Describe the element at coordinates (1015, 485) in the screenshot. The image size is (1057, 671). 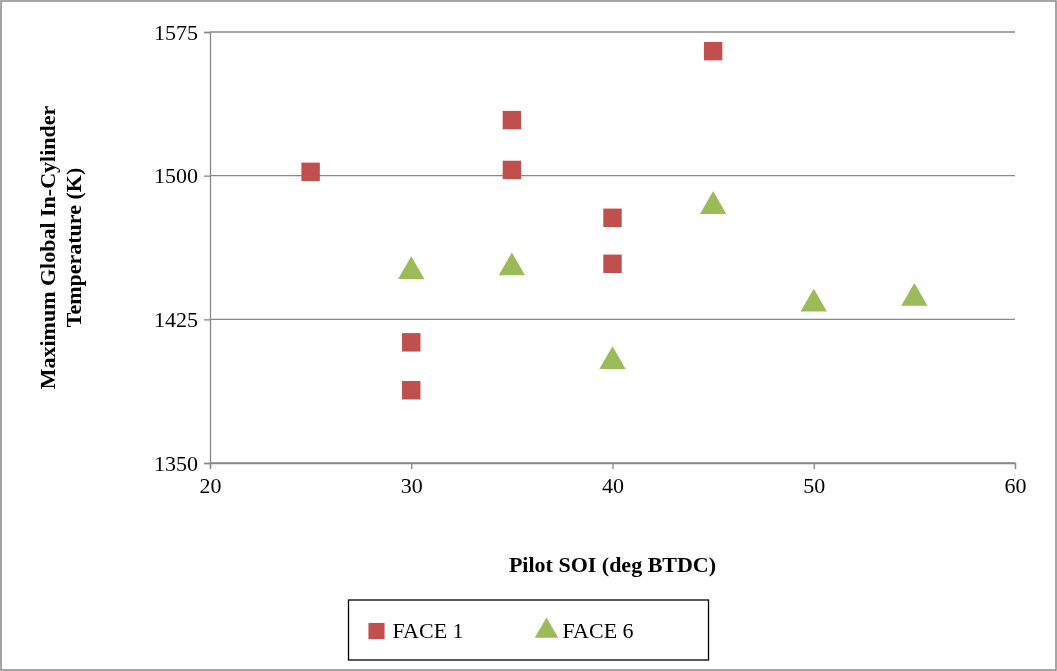
I see `x-tick-label: 60` at that location.